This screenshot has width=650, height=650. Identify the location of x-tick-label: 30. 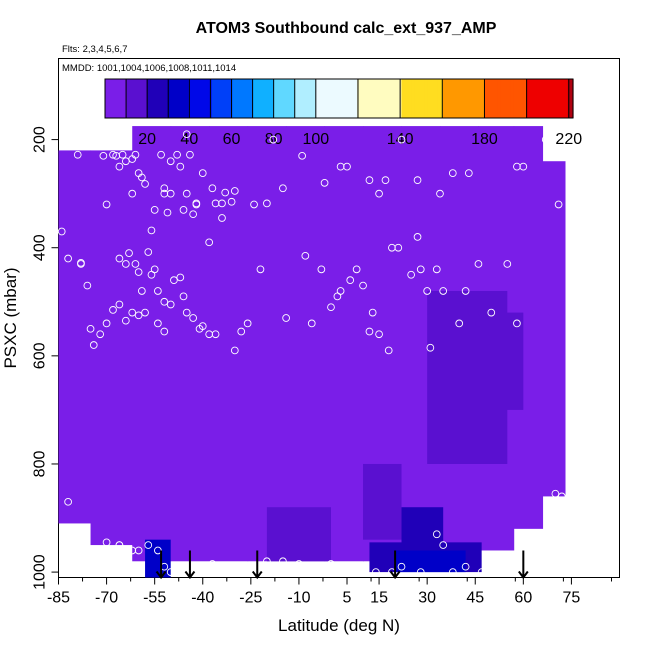
(427, 598).